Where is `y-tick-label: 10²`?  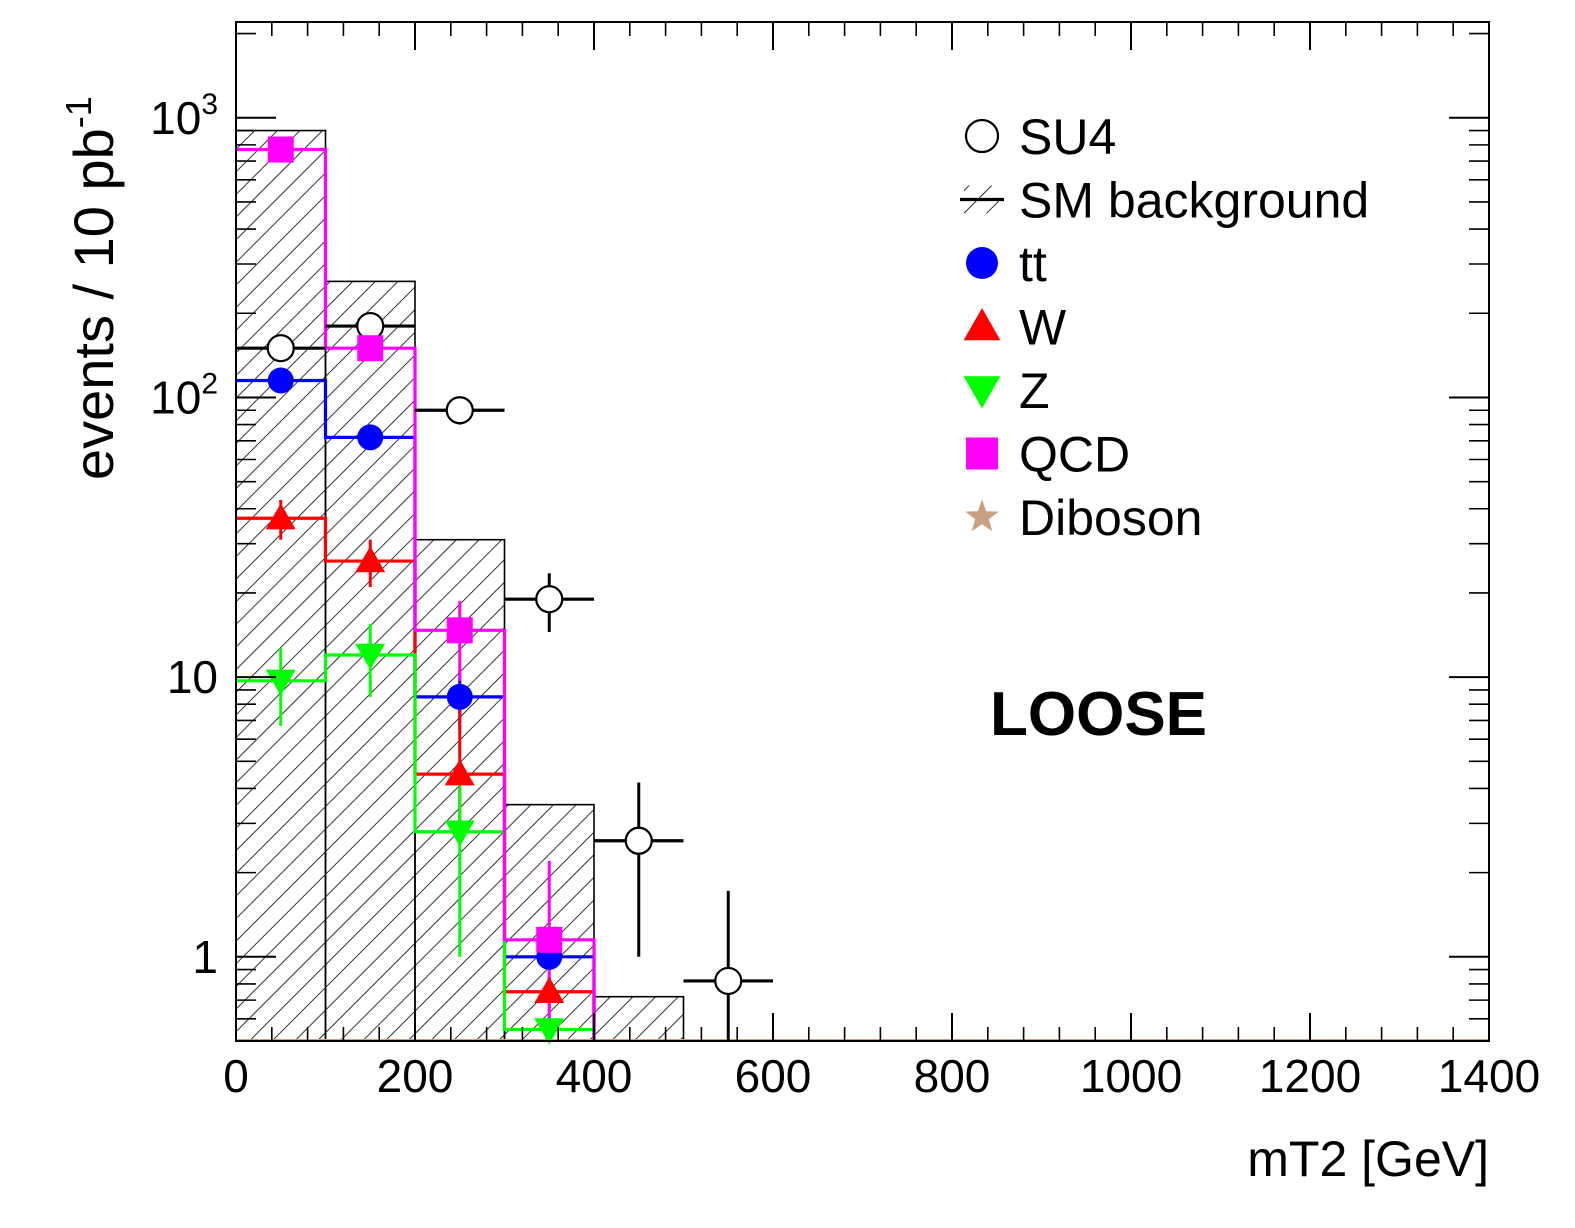 y-tick-label: 10² is located at coordinates (184, 395).